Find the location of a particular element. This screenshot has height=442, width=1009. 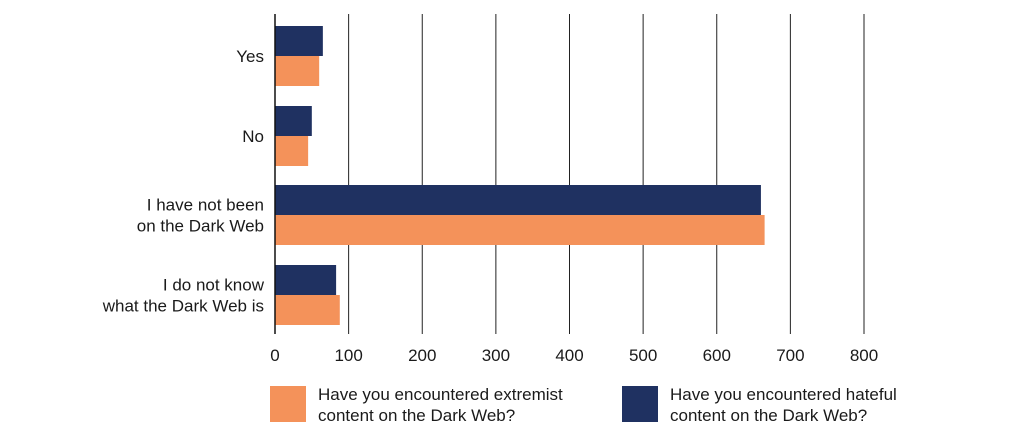

x-tick-label: 500 is located at coordinates (643, 355).